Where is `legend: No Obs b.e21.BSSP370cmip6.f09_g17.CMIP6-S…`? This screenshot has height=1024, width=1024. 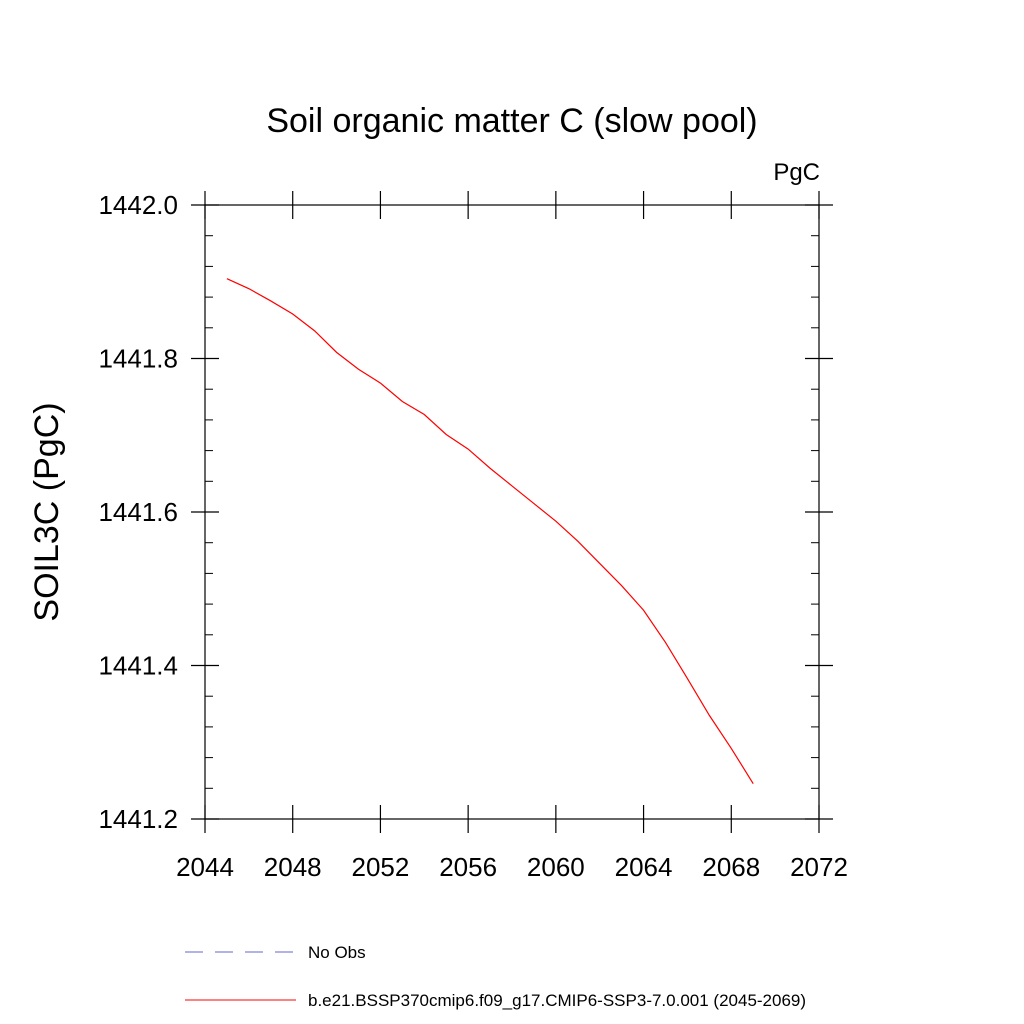
legend: No Obs b.e21.BSSP370cmip6.f09_g17.CMIP6-S… is located at coordinates (495, 976).